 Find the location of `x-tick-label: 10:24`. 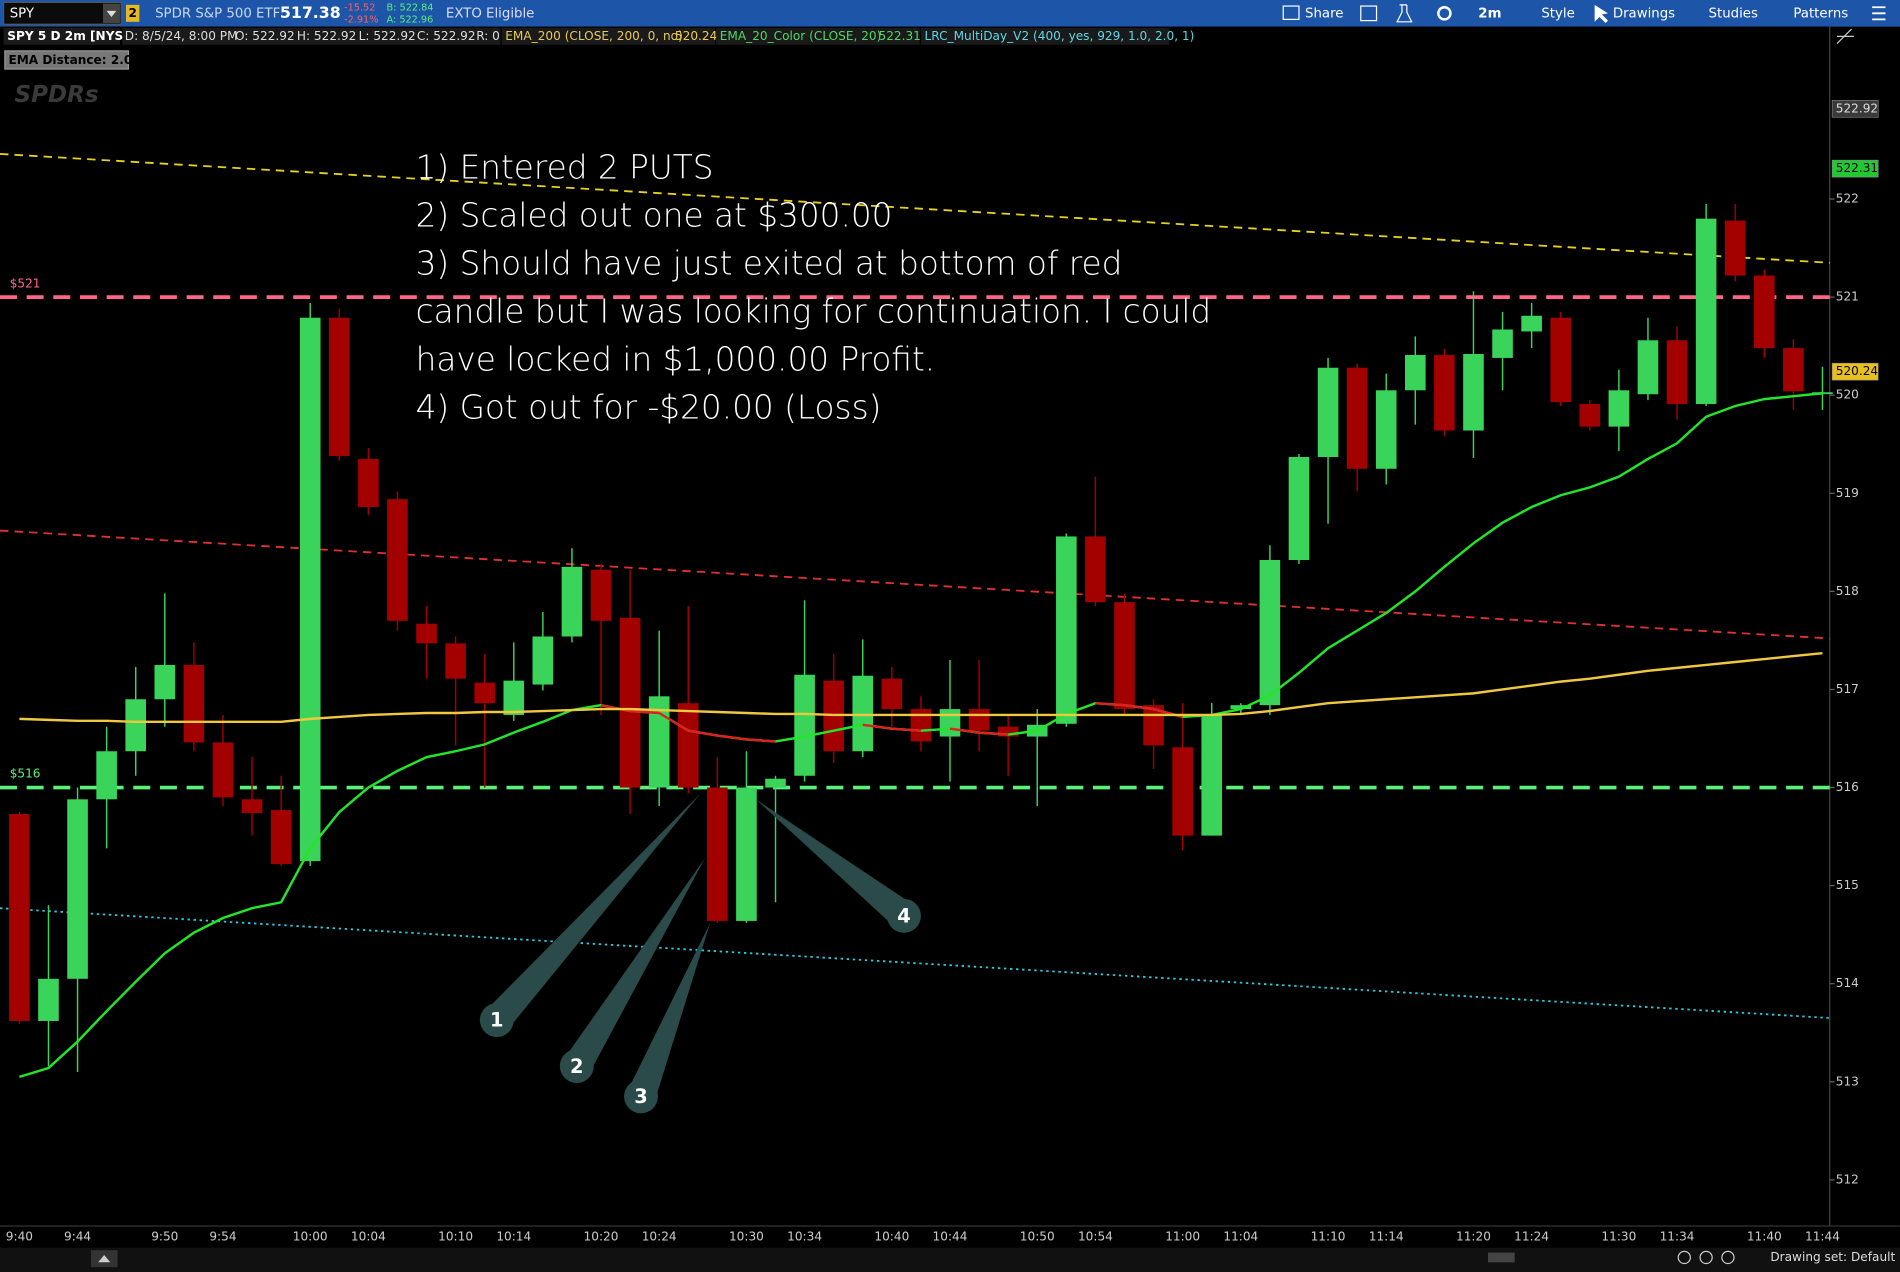

x-tick-label: 10:24 is located at coordinates (659, 1236).